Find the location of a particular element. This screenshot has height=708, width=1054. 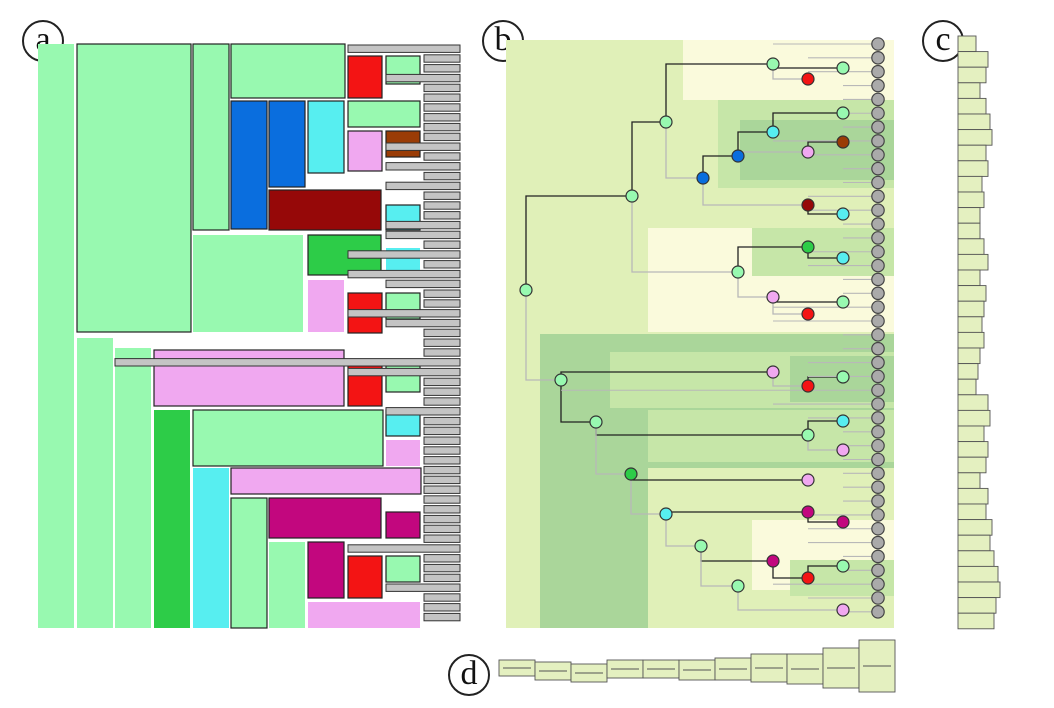

profile-bar is located at coordinates (976, 621).